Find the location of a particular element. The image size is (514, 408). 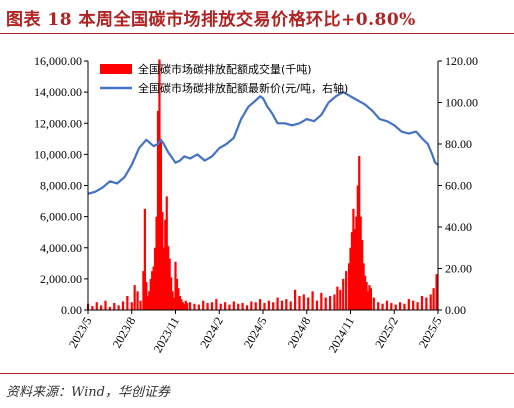

x-tick-label: 2024/8 is located at coordinates (299, 333).